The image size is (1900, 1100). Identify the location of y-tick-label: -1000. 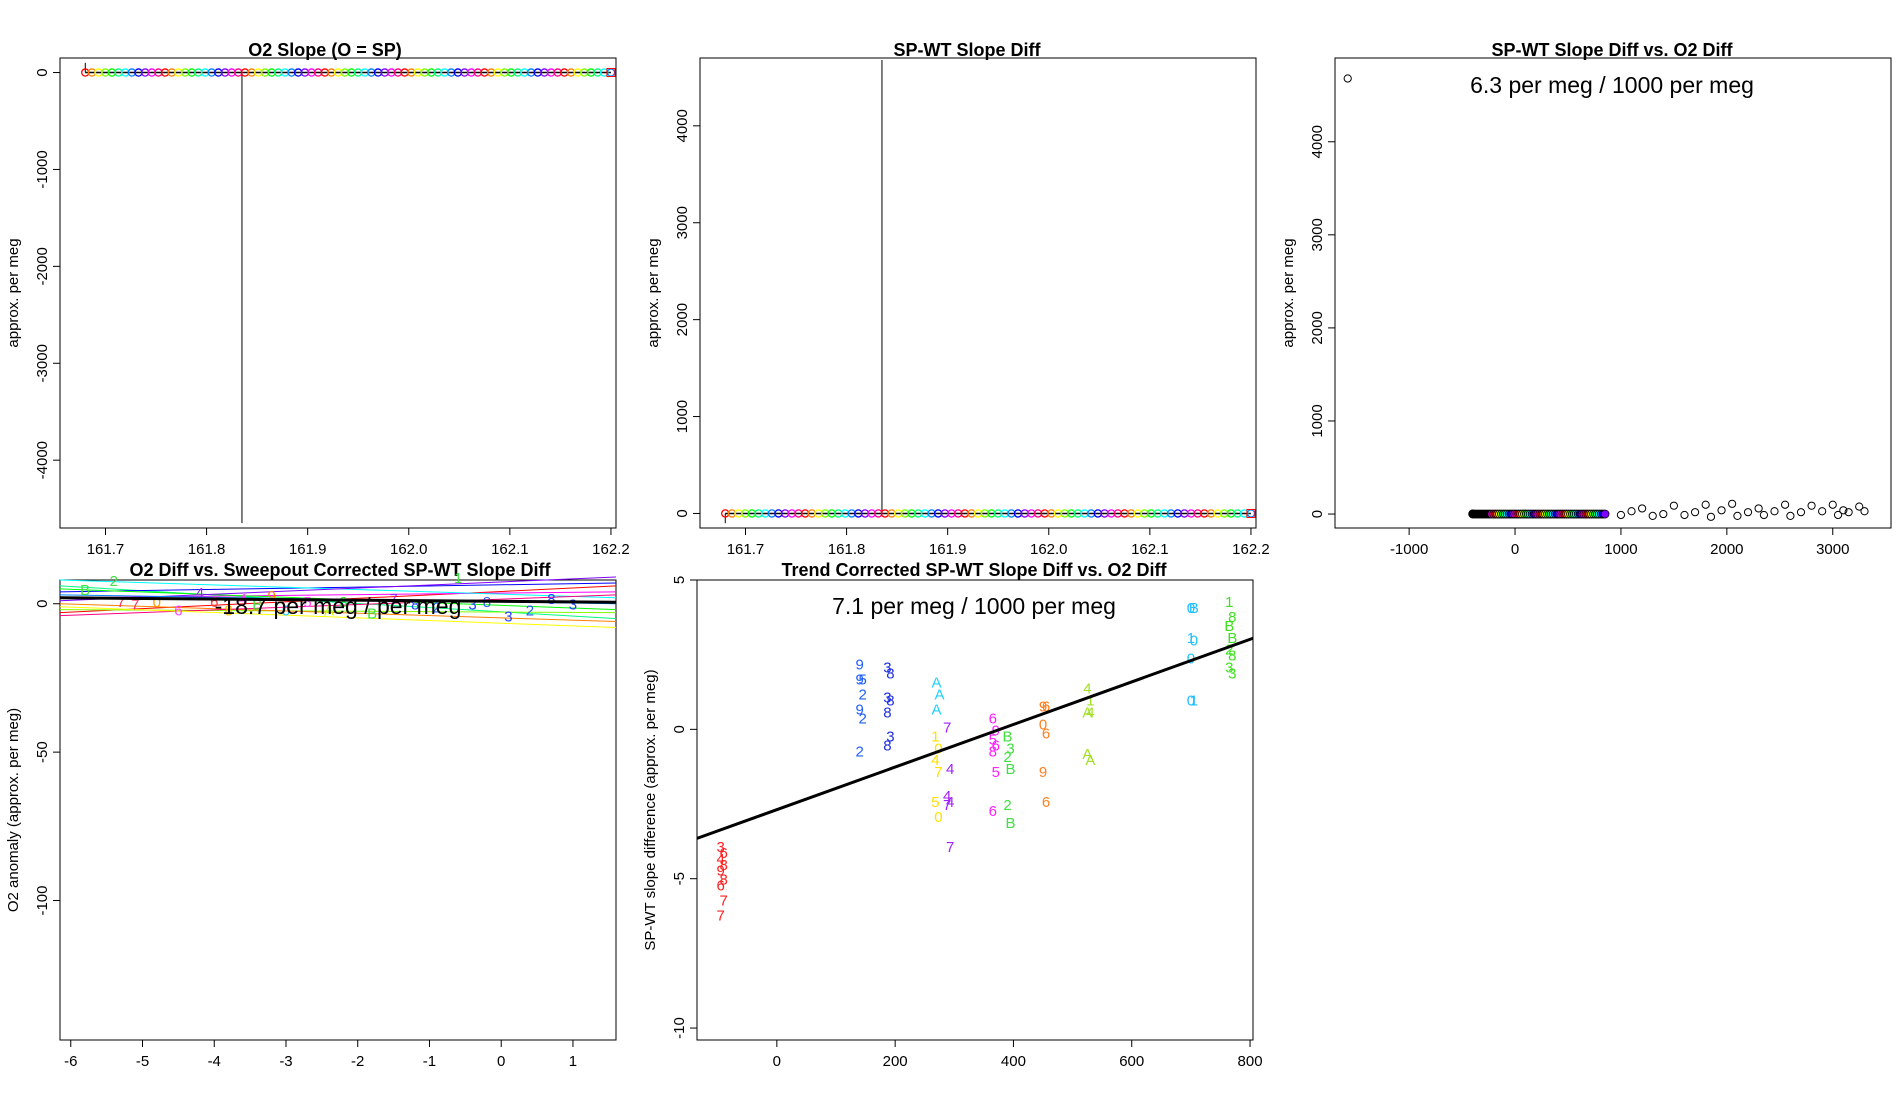
(42, 169).